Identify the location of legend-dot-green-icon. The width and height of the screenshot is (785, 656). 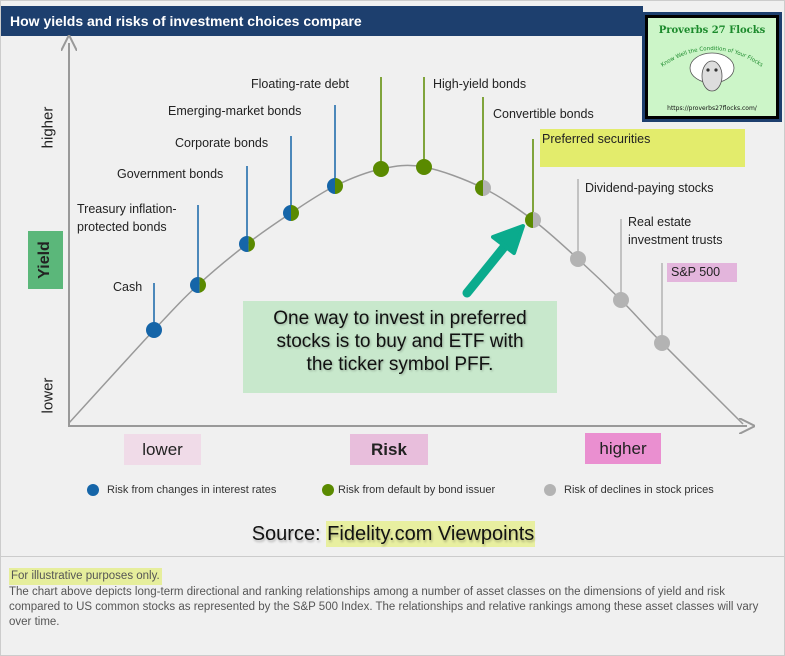
(328, 490).